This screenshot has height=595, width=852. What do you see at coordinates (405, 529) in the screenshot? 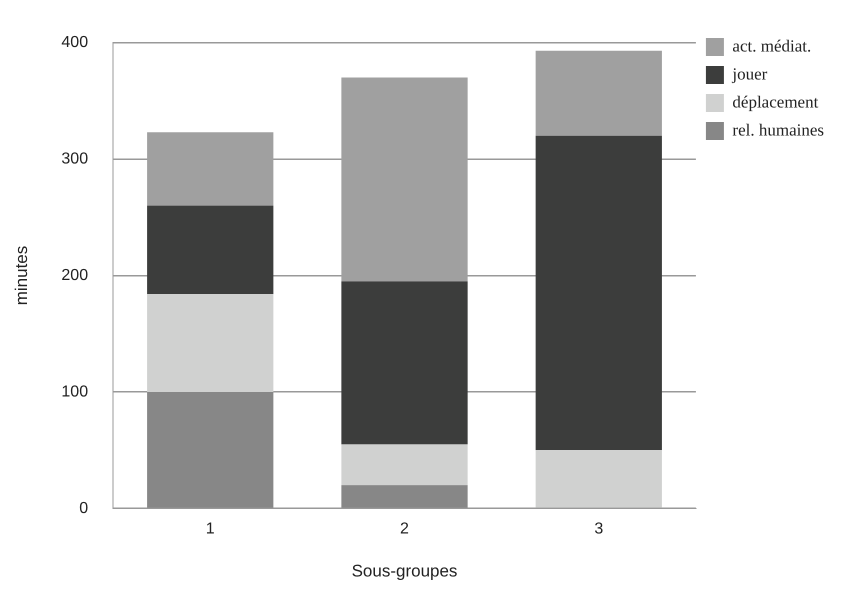
I see `x-tick-label: 2` at bounding box center [405, 529].